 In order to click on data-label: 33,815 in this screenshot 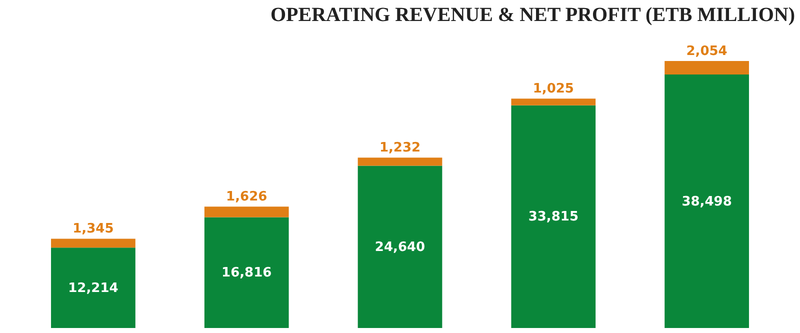, I will do `click(553, 217)`.